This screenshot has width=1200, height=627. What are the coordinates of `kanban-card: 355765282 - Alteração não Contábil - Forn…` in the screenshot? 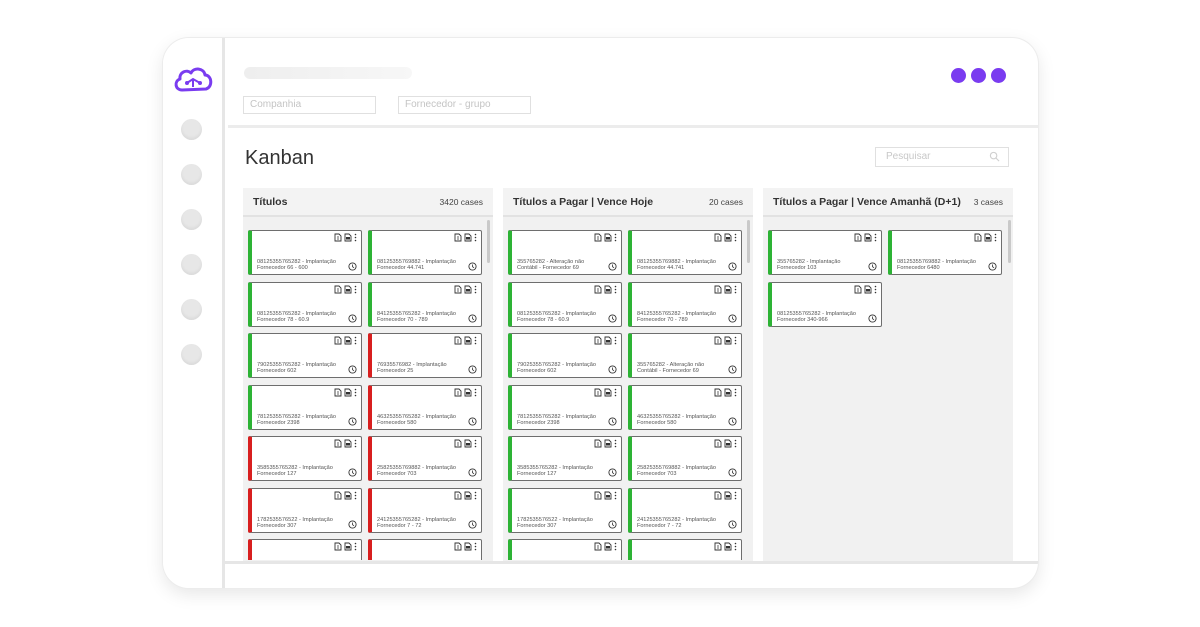 It's located at (565, 252).